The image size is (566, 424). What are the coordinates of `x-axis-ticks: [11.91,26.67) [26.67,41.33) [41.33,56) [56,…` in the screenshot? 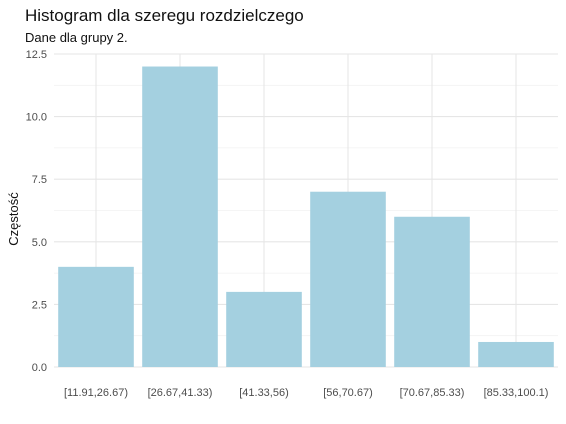 It's located at (306, 393).